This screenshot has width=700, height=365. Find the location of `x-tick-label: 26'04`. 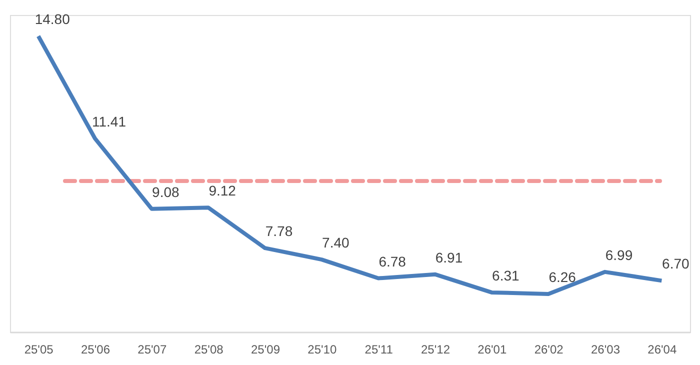

x-tick-label: 26'04 is located at coordinates (662, 349).